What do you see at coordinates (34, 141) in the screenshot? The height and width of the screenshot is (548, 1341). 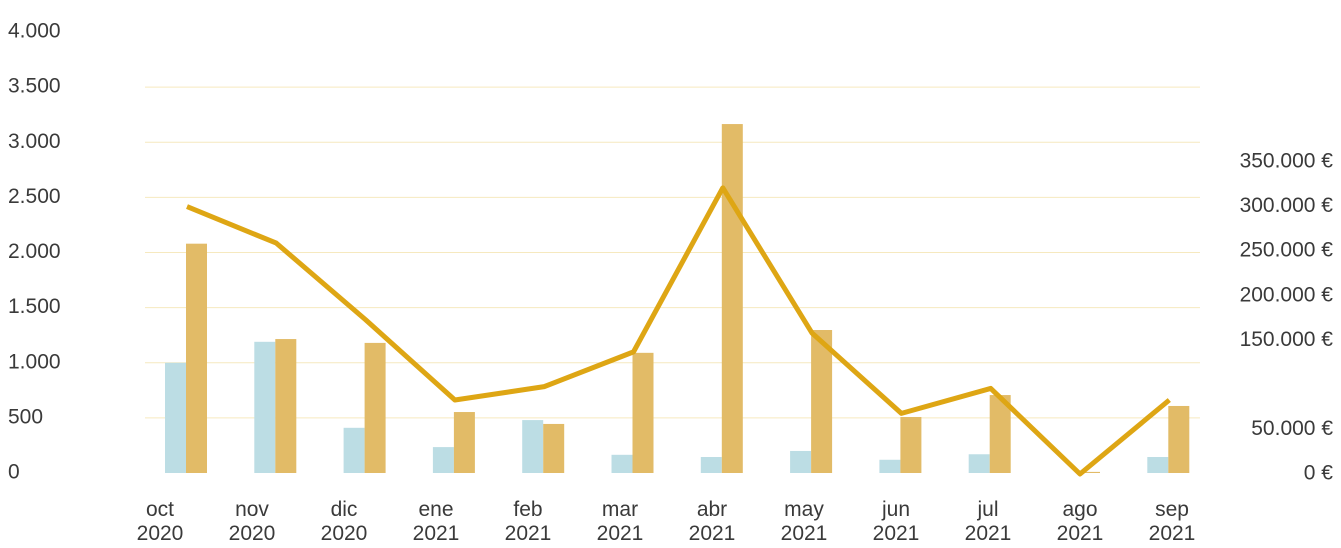 I see `y-tick-label: 3.000` at bounding box center [34, 141].